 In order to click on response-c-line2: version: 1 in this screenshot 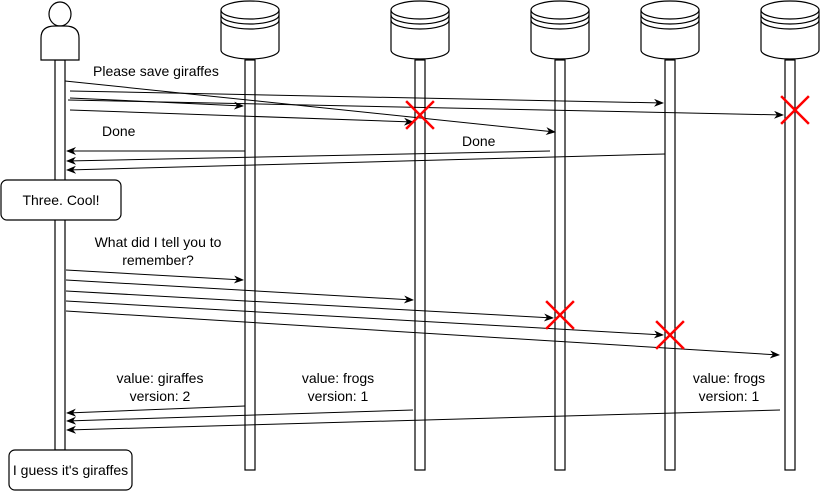, I will do `click(729, 396)`.